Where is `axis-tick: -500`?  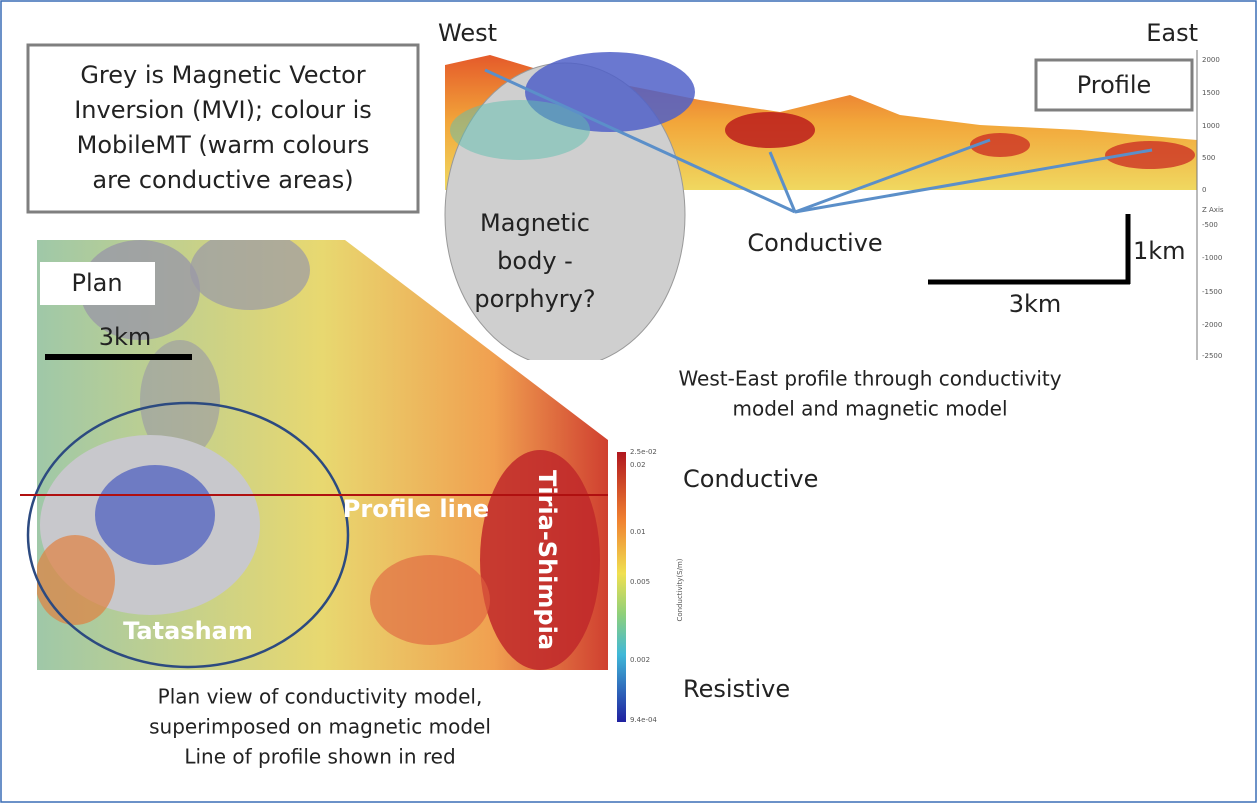
axis-tick: -500 is located at coordinates (1210, 225).